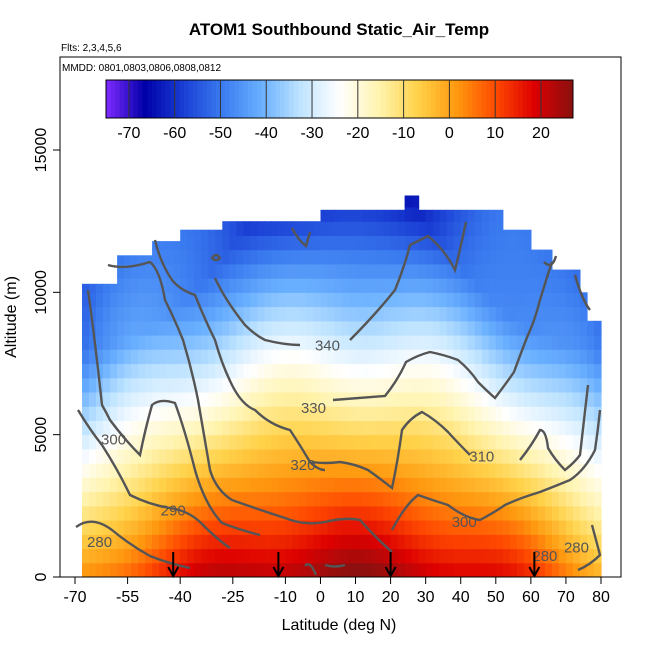 The width and height of the screenshot is (650, 650). Describe the element at coordinates (601, 597) in the screenshot. I see `x-tick-label: 80` at that location.